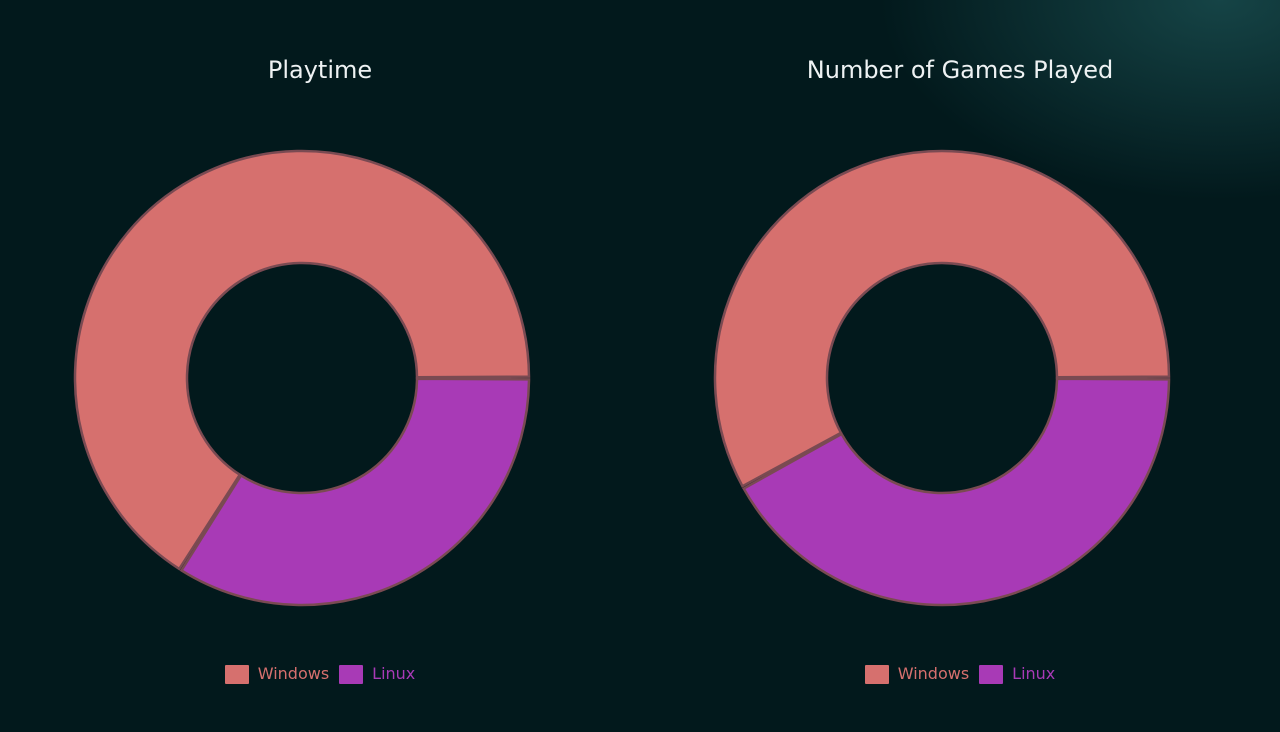  Describe the element at coordinates (320, 70) in the screenshot. I see `chart-title-playtime: Playtime` at that location.